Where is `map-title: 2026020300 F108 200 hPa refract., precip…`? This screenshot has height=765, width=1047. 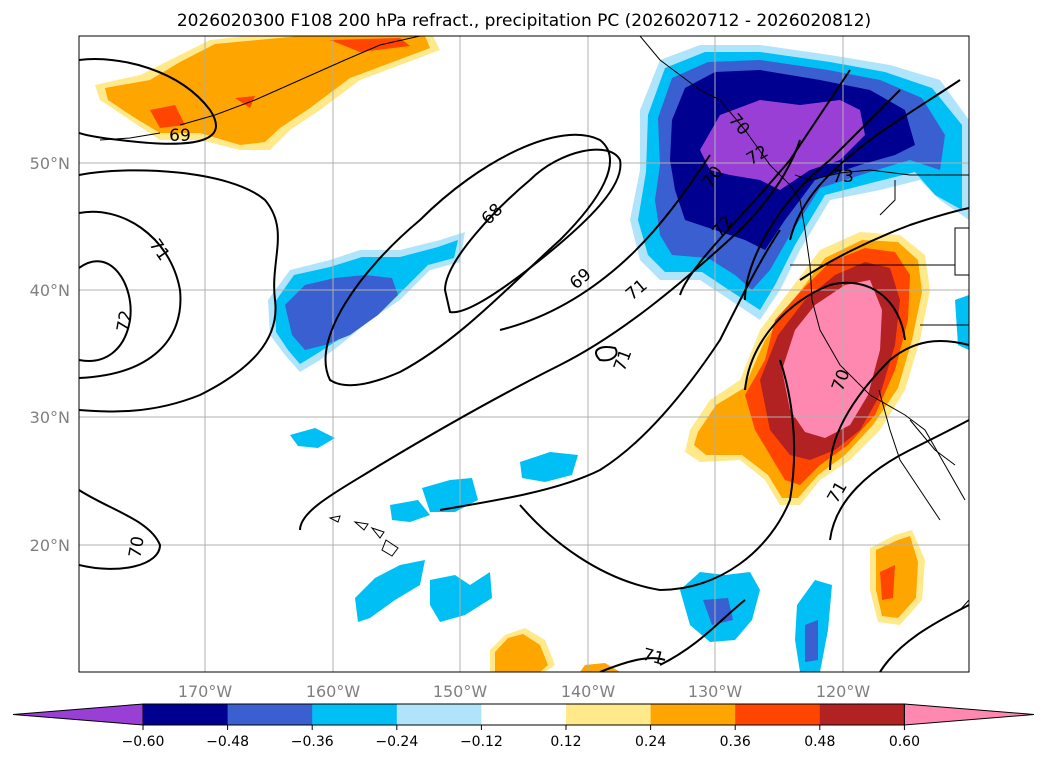 map-title: 2026020300 F108 200 hPa refract., precip… is located at coordinates (524, 21).